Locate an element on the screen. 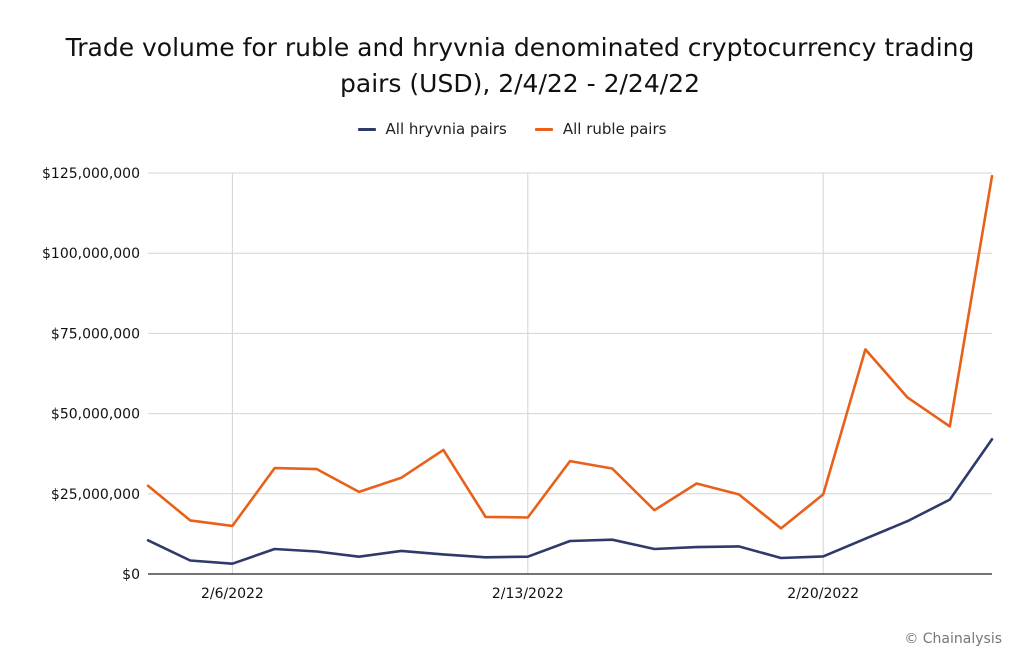 The height and width of the screenshot is (663, 1024). legend-item-ruble: All ruble pairs is located at coordinates (600, 129).